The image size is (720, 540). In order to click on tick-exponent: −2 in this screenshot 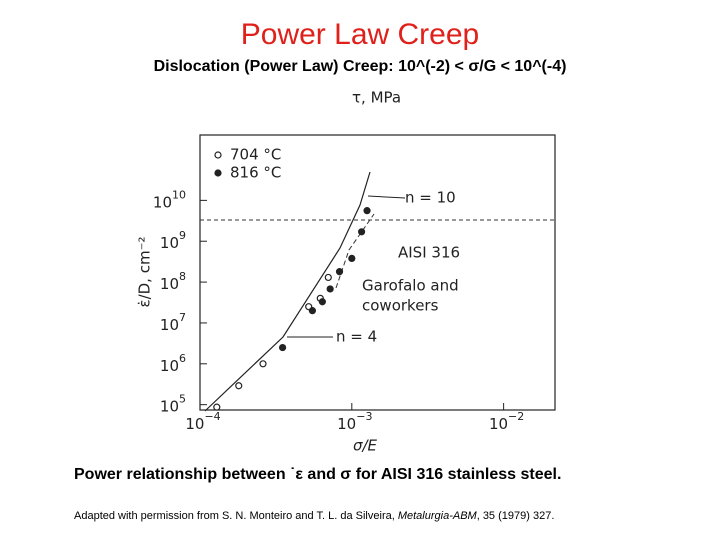, I will do `click(516, 416)`.